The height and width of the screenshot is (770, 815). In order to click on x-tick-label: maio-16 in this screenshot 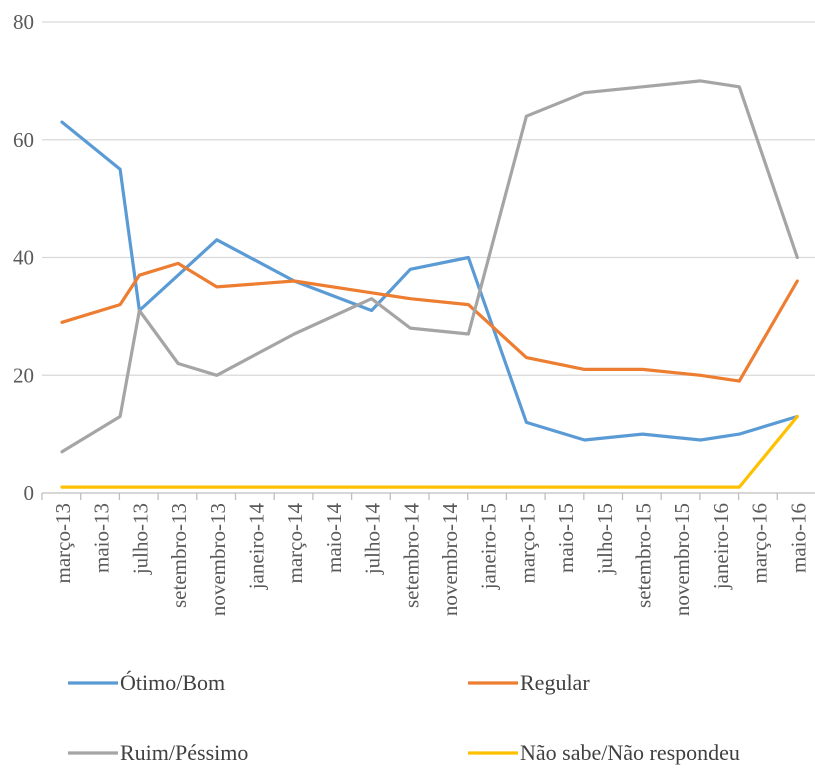, I will do `click(798, 538)`.